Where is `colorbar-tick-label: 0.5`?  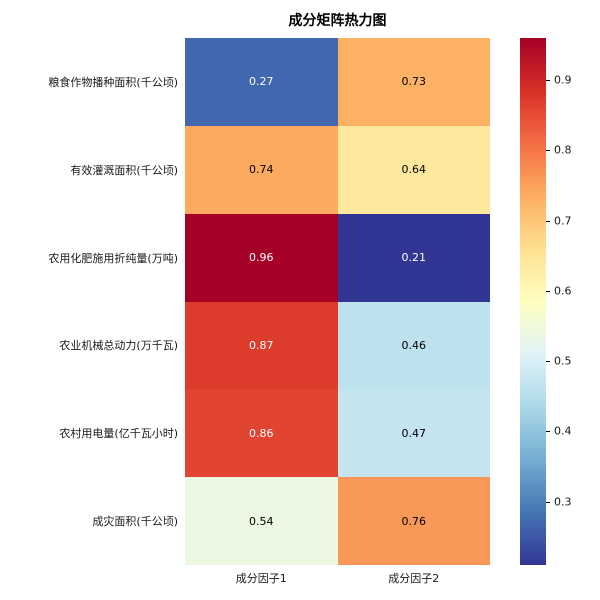
colorbar-tick-label: 0.5 is located at coordinates (563, 361).